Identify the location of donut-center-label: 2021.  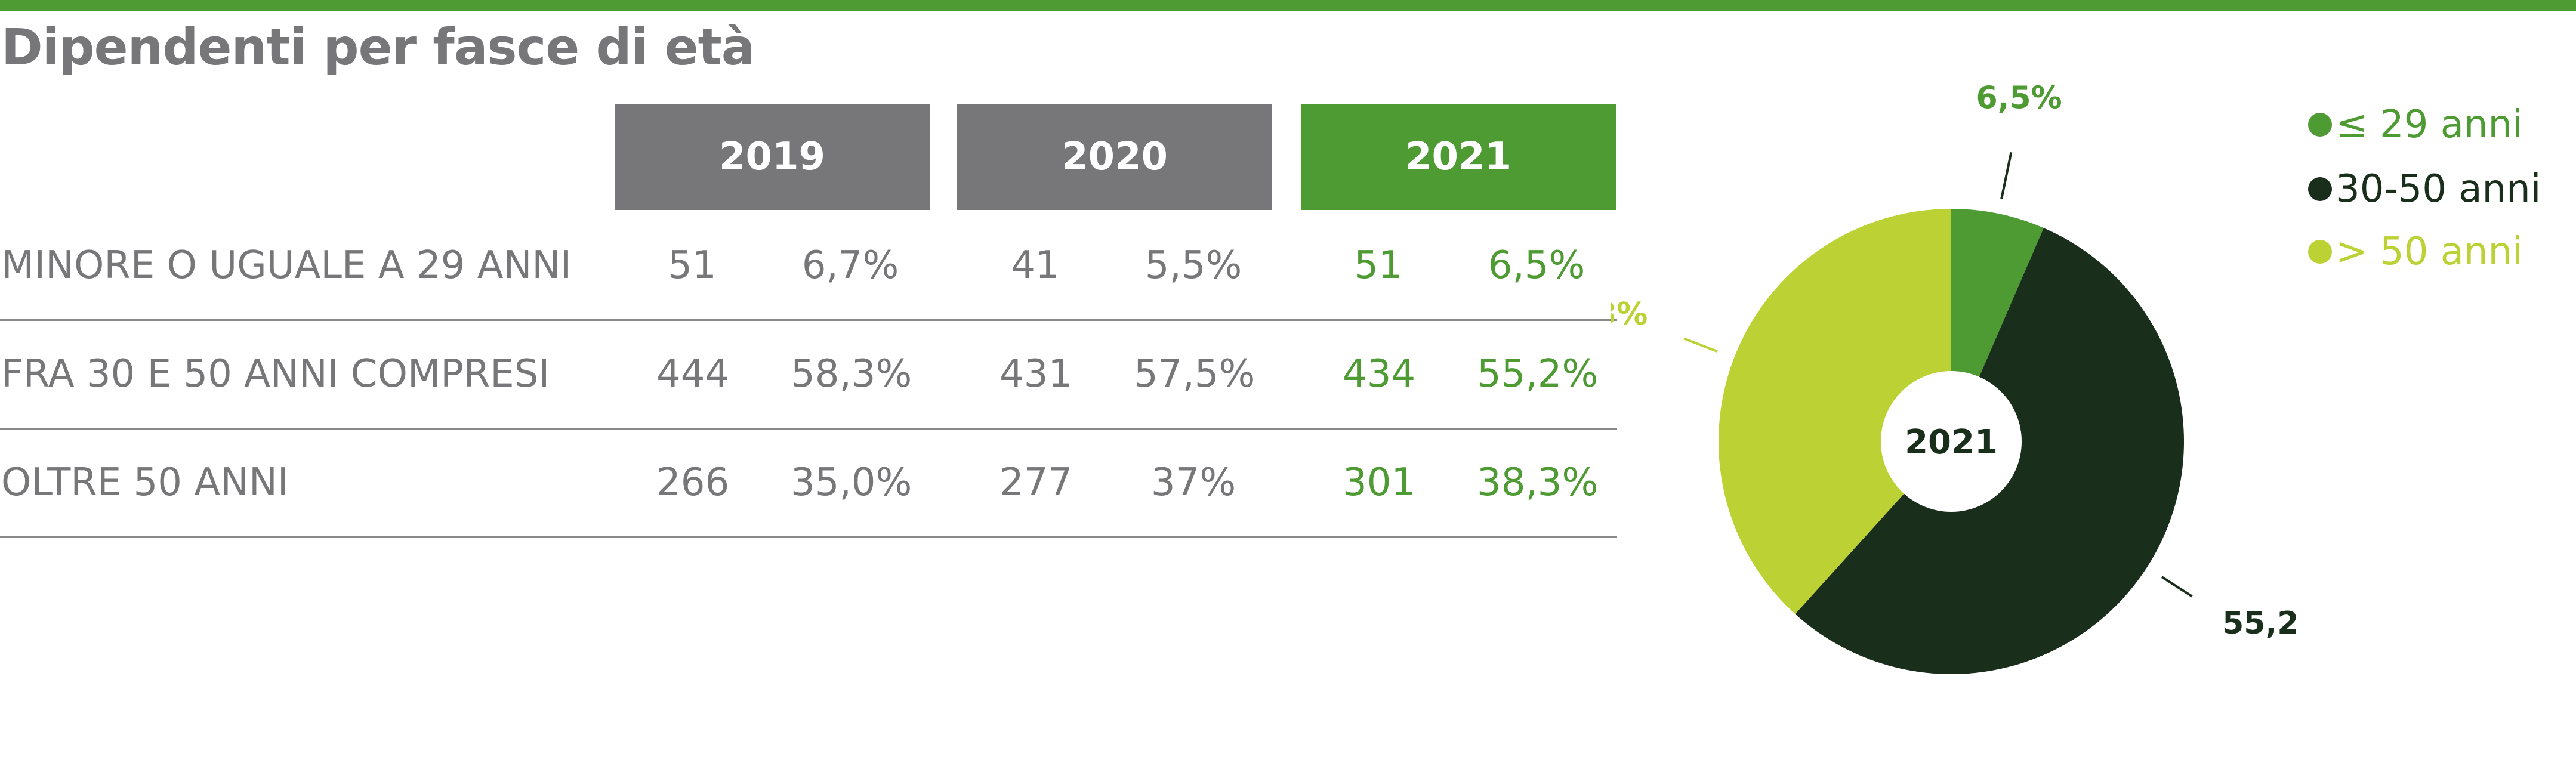
(1952, 442).